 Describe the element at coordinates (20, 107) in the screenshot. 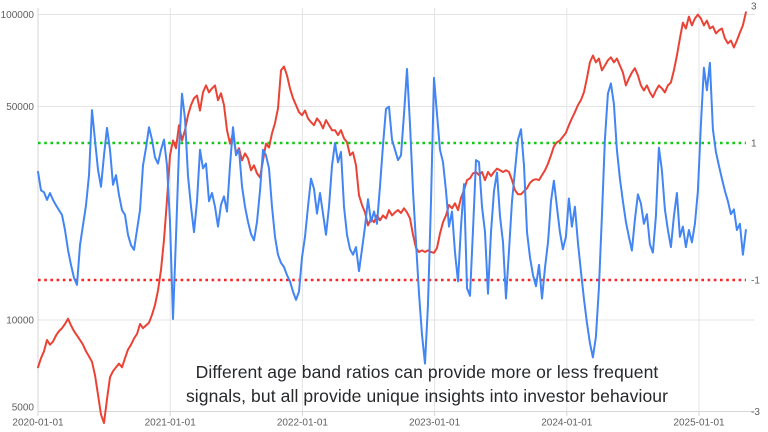

I see `y-left-tick-label-50000: 50000` at that location.